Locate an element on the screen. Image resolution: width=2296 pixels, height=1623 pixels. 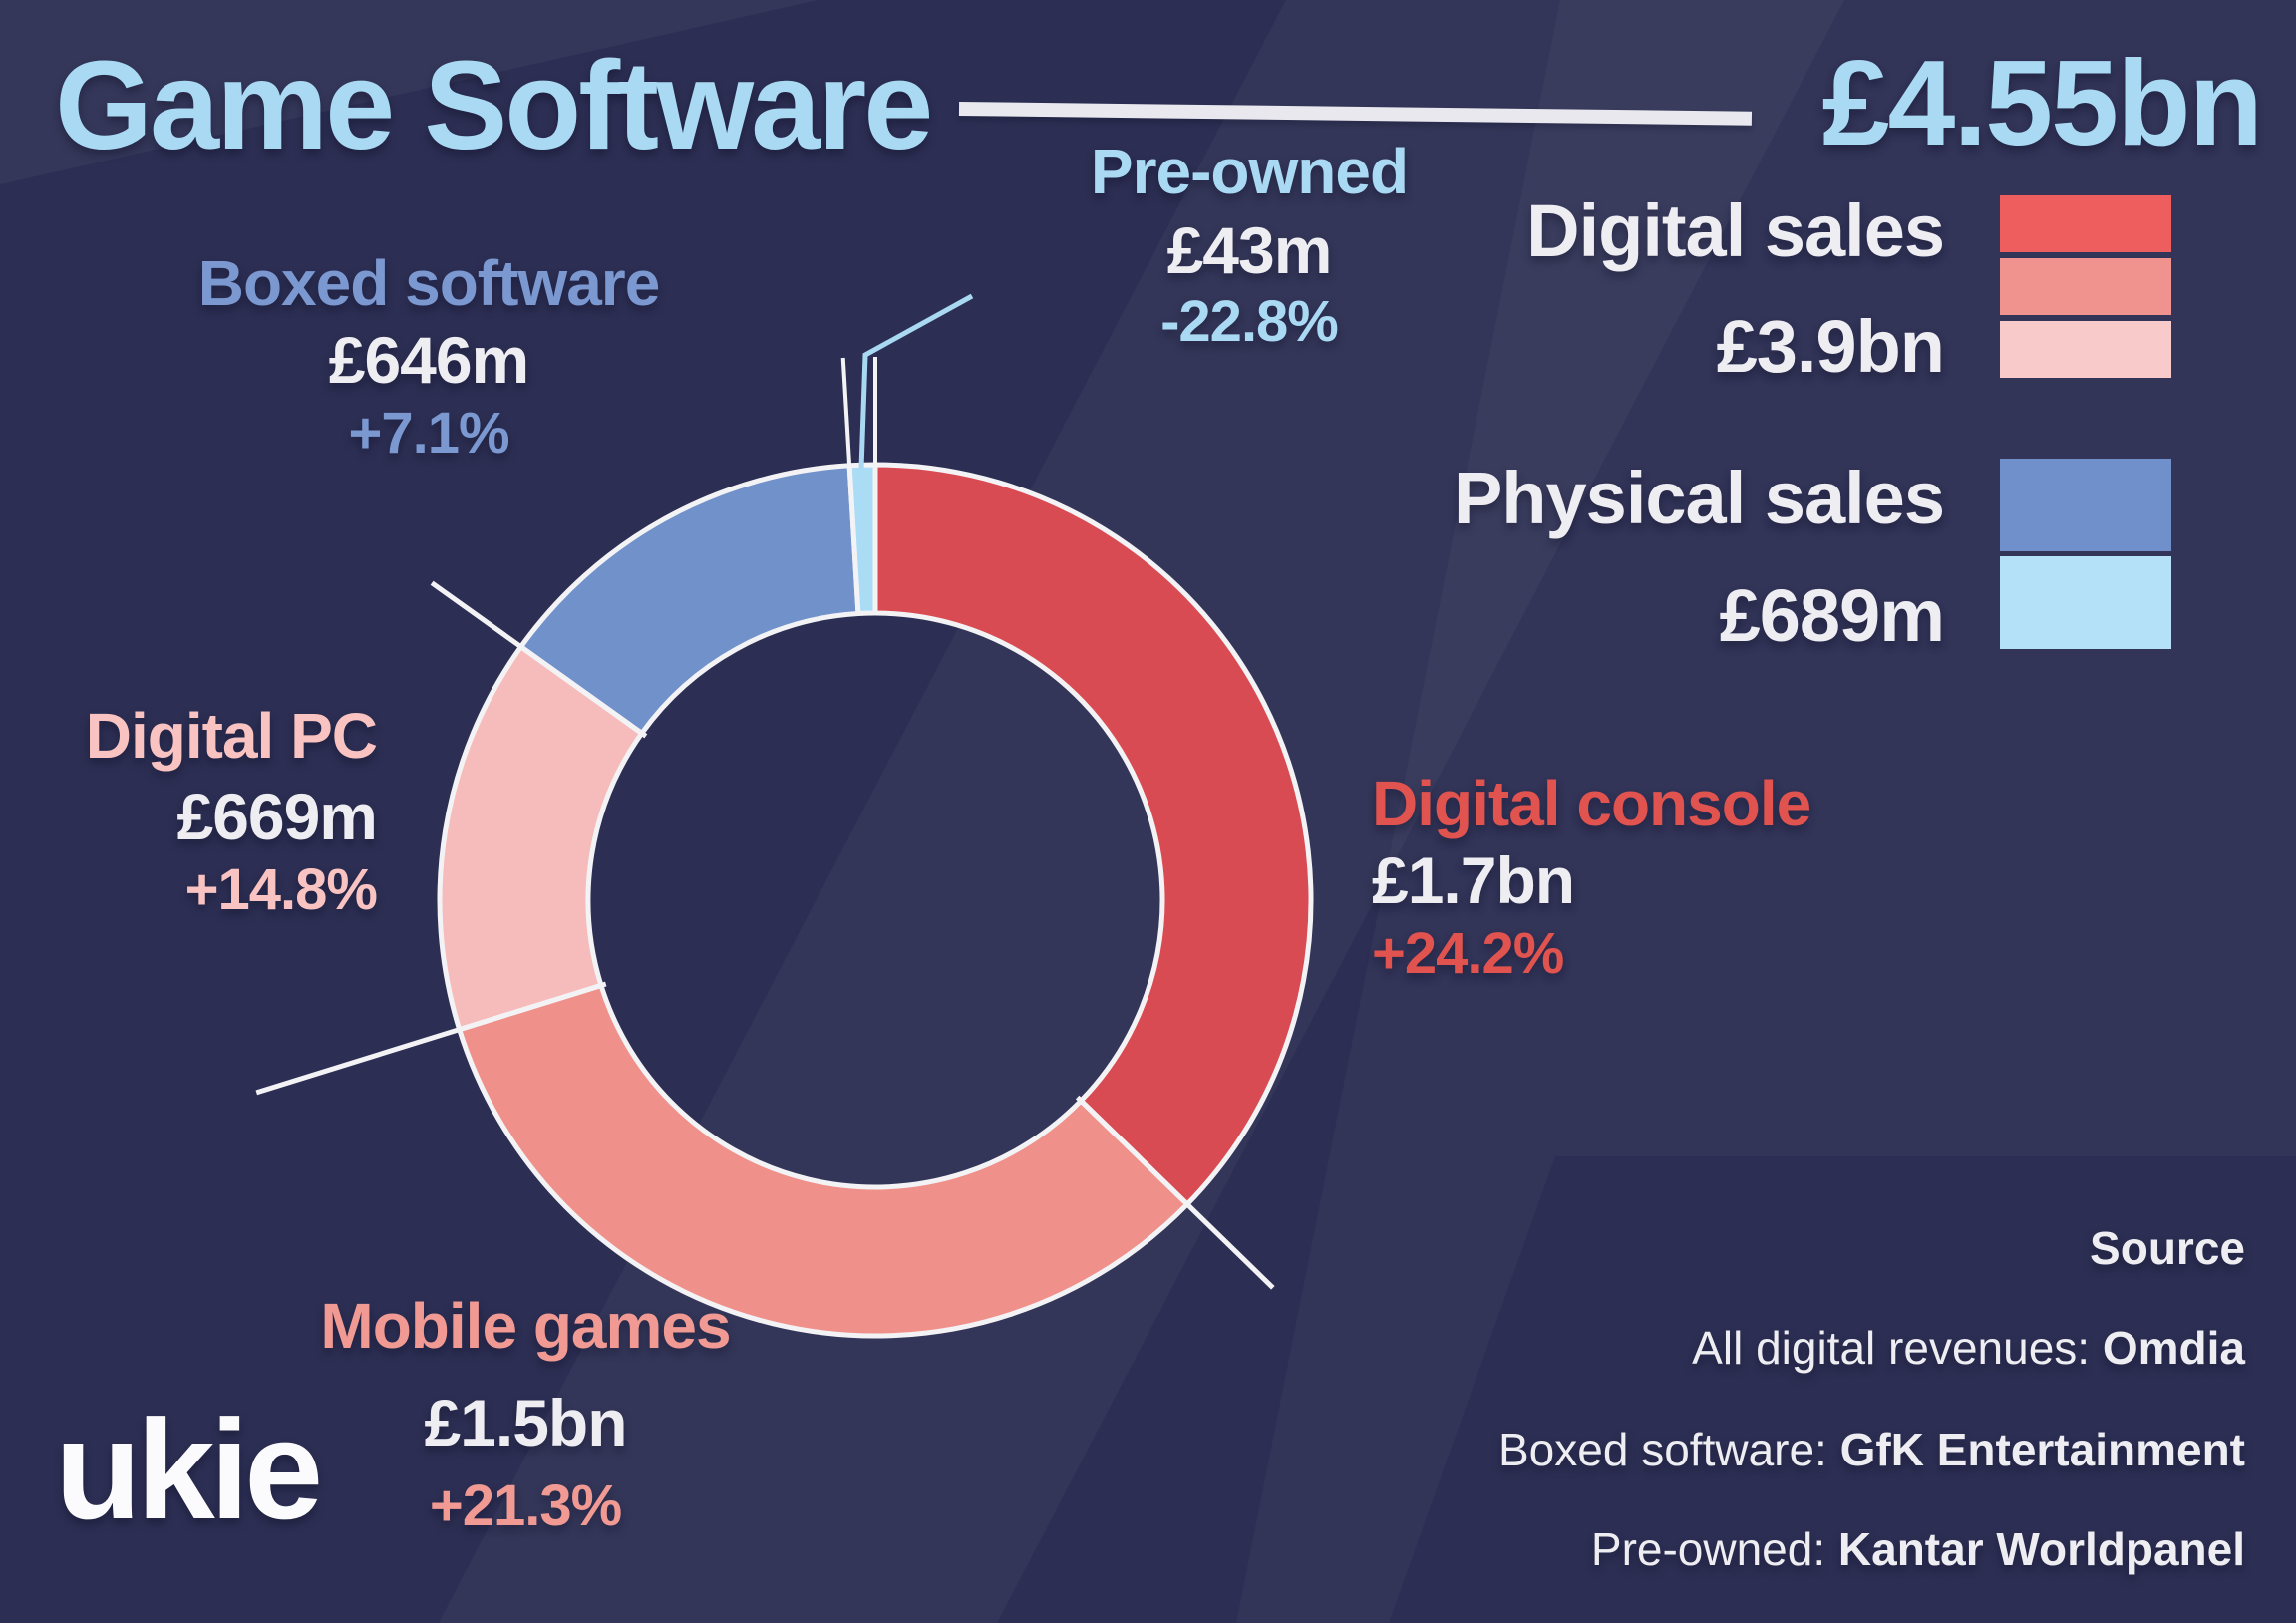
source-row-digital: All digital revenues: Omdia is located at coordinates (1968, 1348).